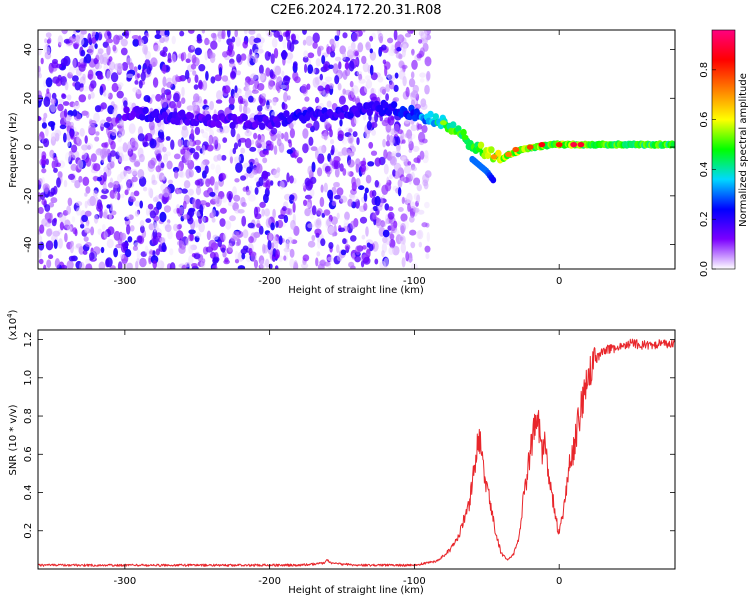 This screenshot has height=600, width=750. Describe the element at coordinates (743, 150) in the screenshot. I see `colorbar-label: Normalized spectral amplitude` at that location.